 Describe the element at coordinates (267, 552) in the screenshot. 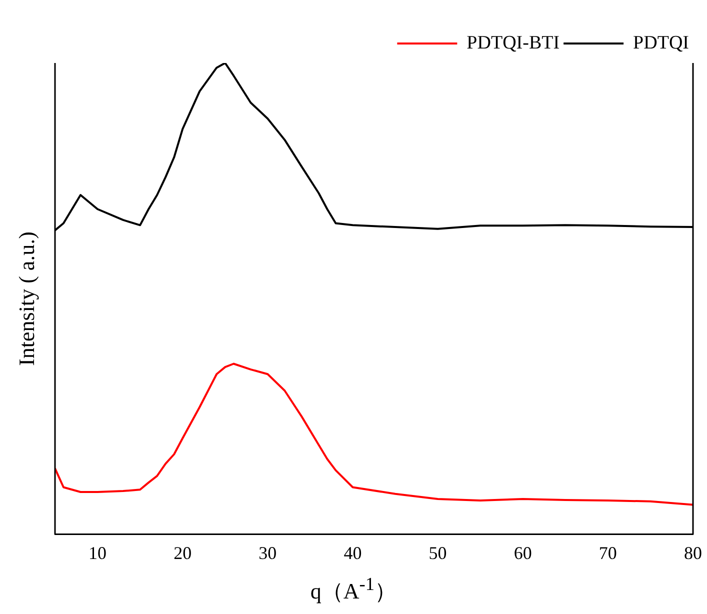

I see `x-tick-label: 30` at that location.